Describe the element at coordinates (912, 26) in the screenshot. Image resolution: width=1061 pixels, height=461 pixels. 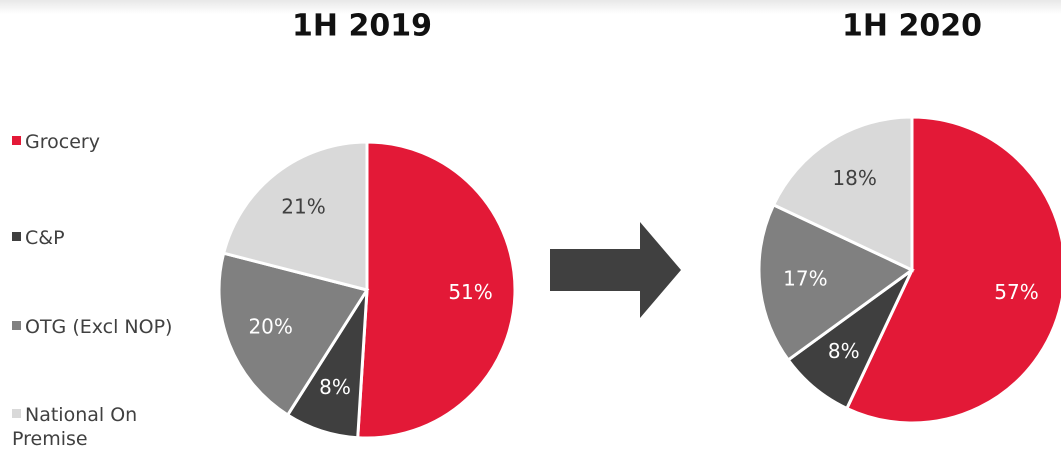
I see `chart-title: 1H 2020` at that location.